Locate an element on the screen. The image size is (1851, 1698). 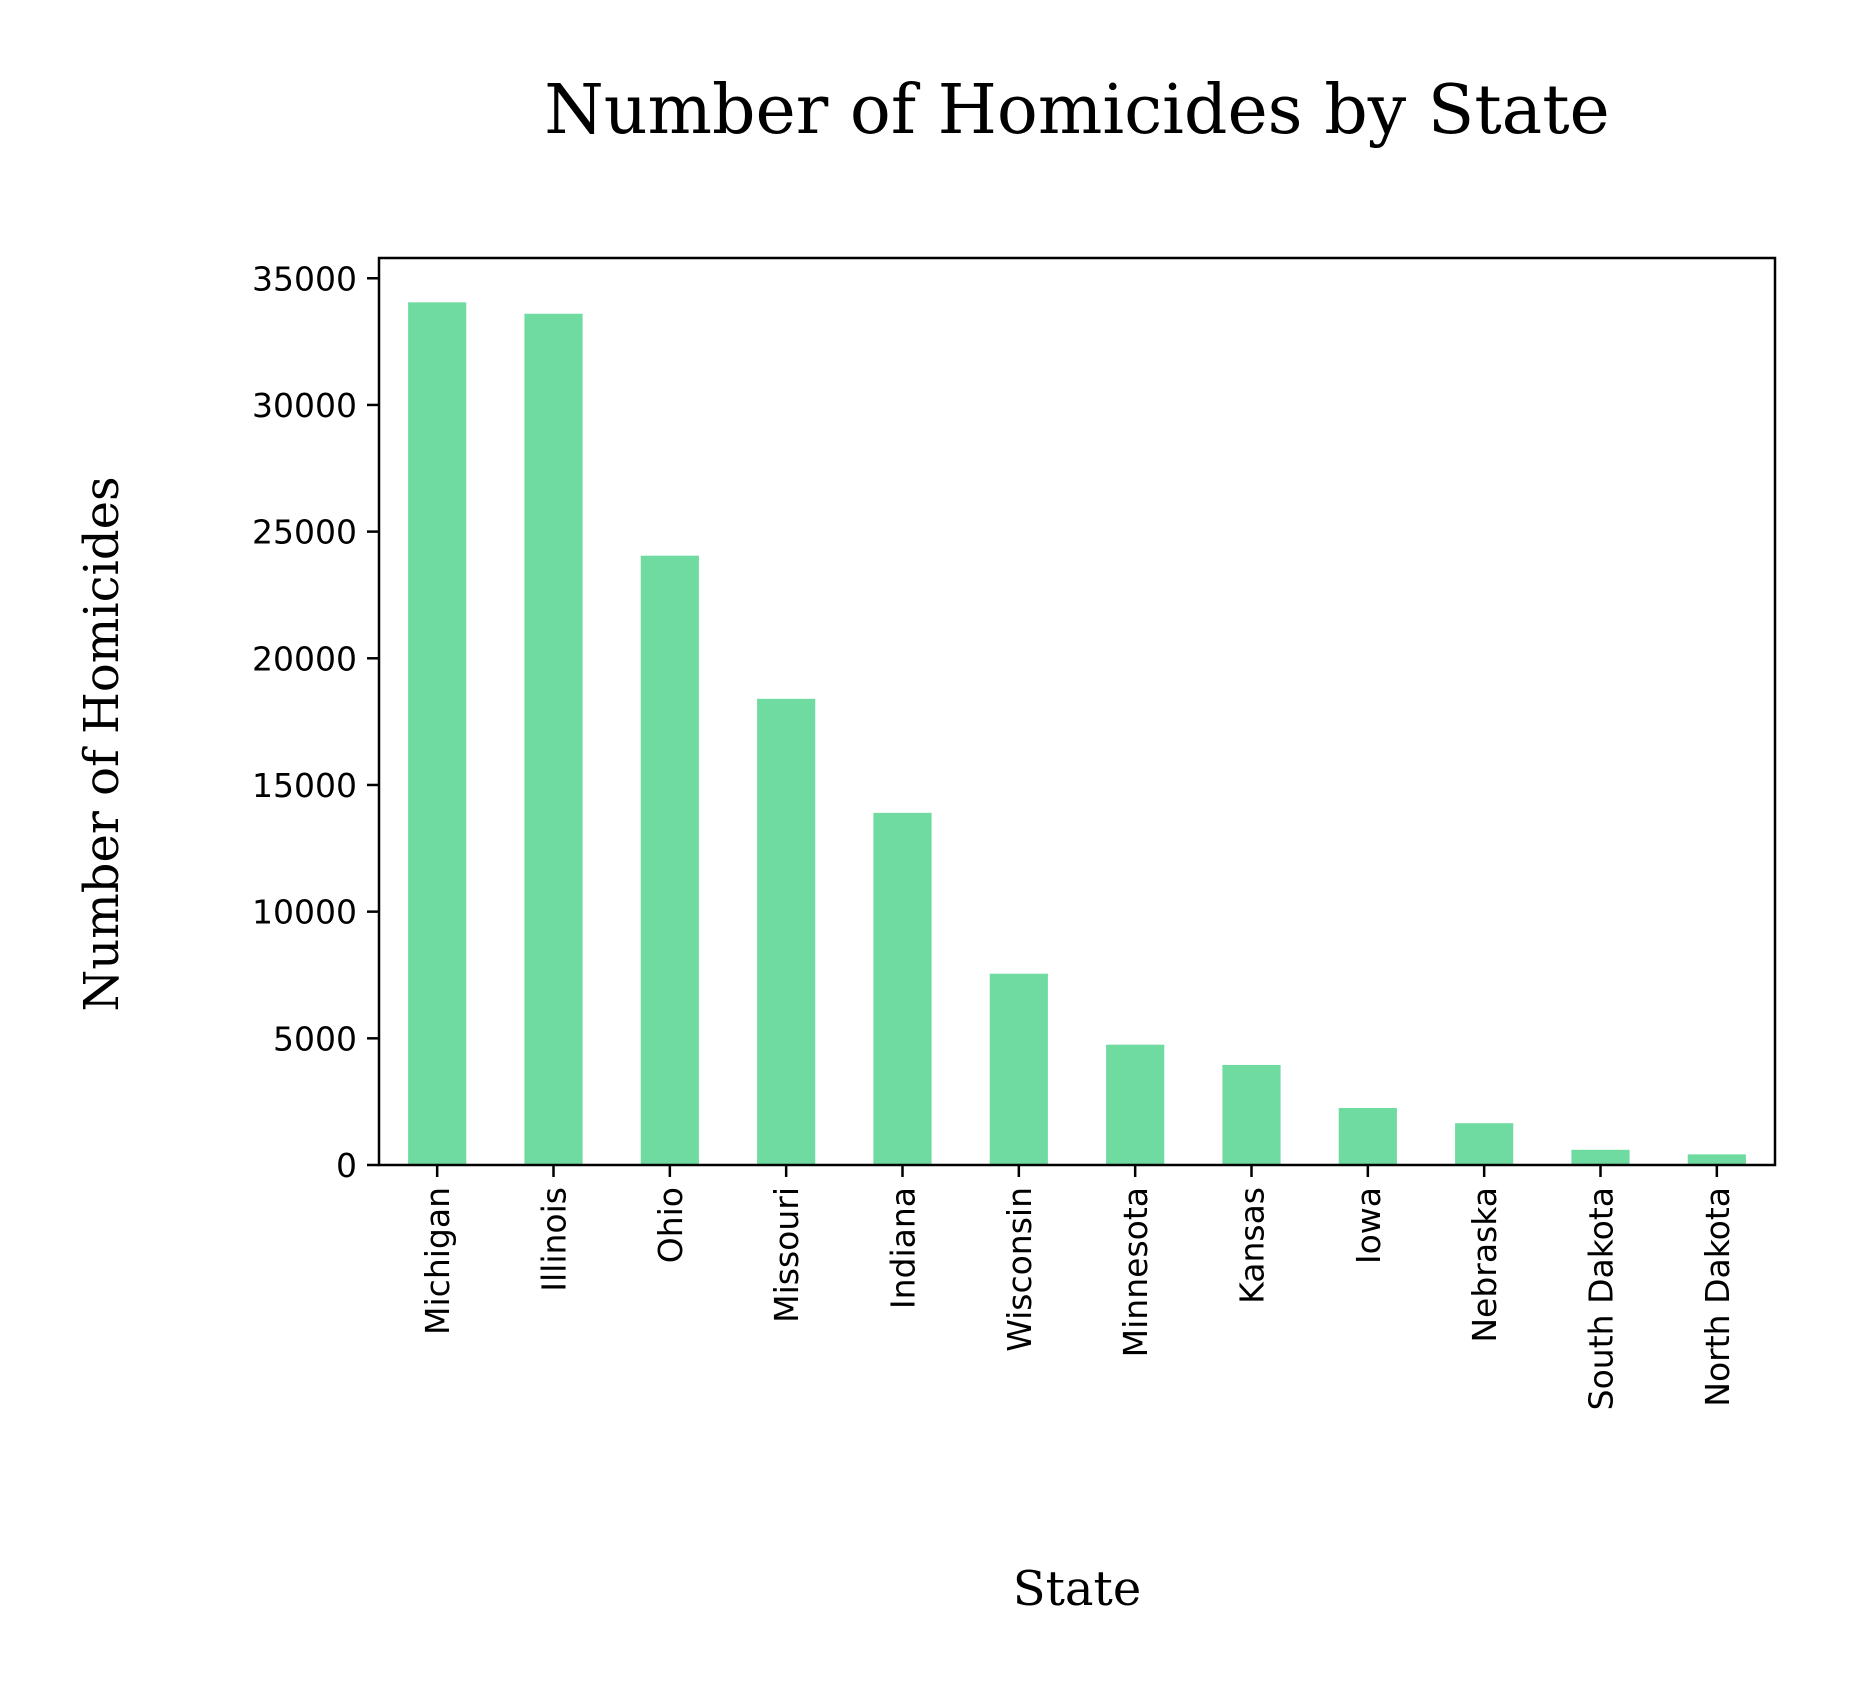
y-tick-label: 0 is located at coordinates (346, 1165).